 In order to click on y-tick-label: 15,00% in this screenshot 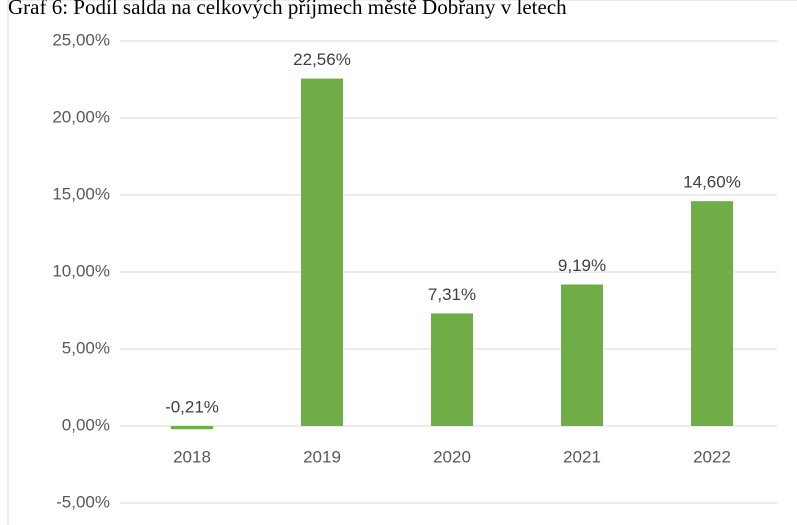, I will do `click(81, 193)`.